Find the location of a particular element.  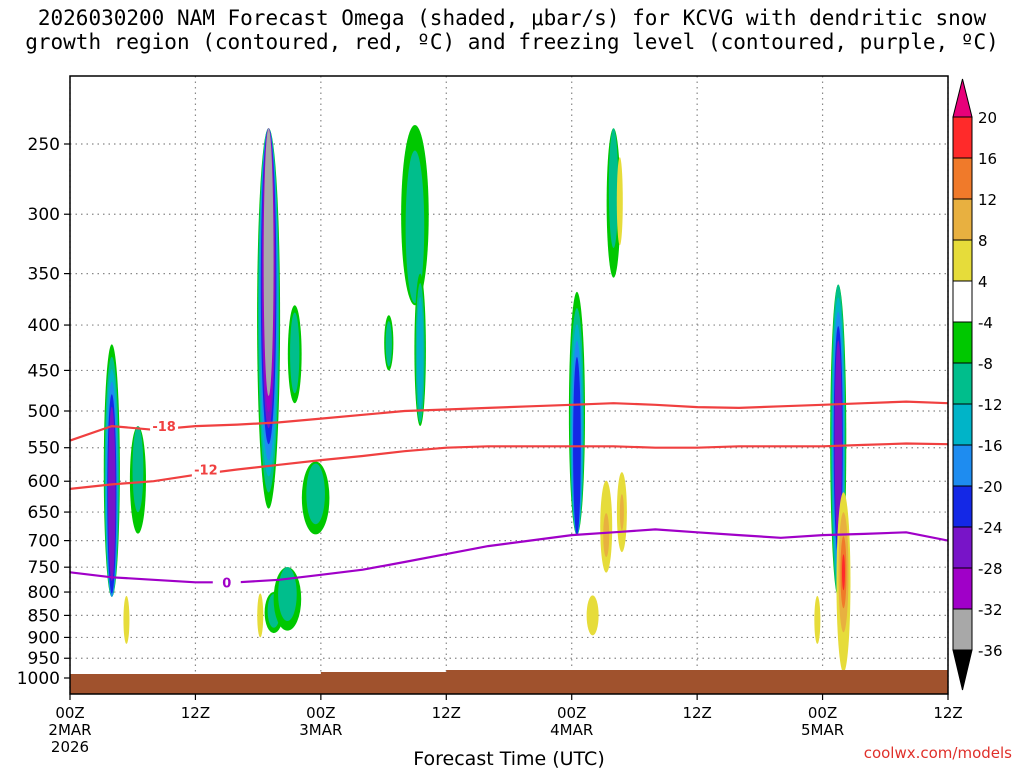

contour-label: -18 is located at coordinates (164, 427).